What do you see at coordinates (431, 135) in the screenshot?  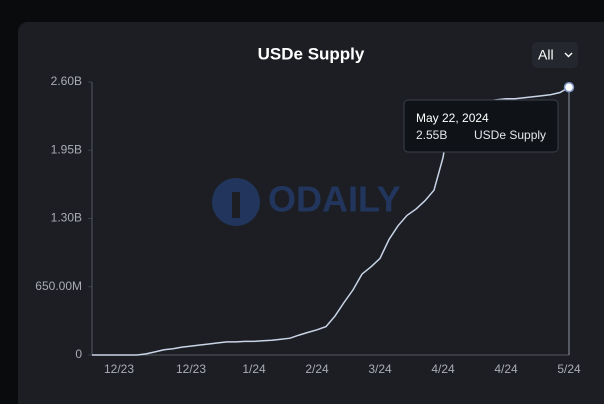 I see `tooltip-value: 2.55B` at bounding box center [431, 135].